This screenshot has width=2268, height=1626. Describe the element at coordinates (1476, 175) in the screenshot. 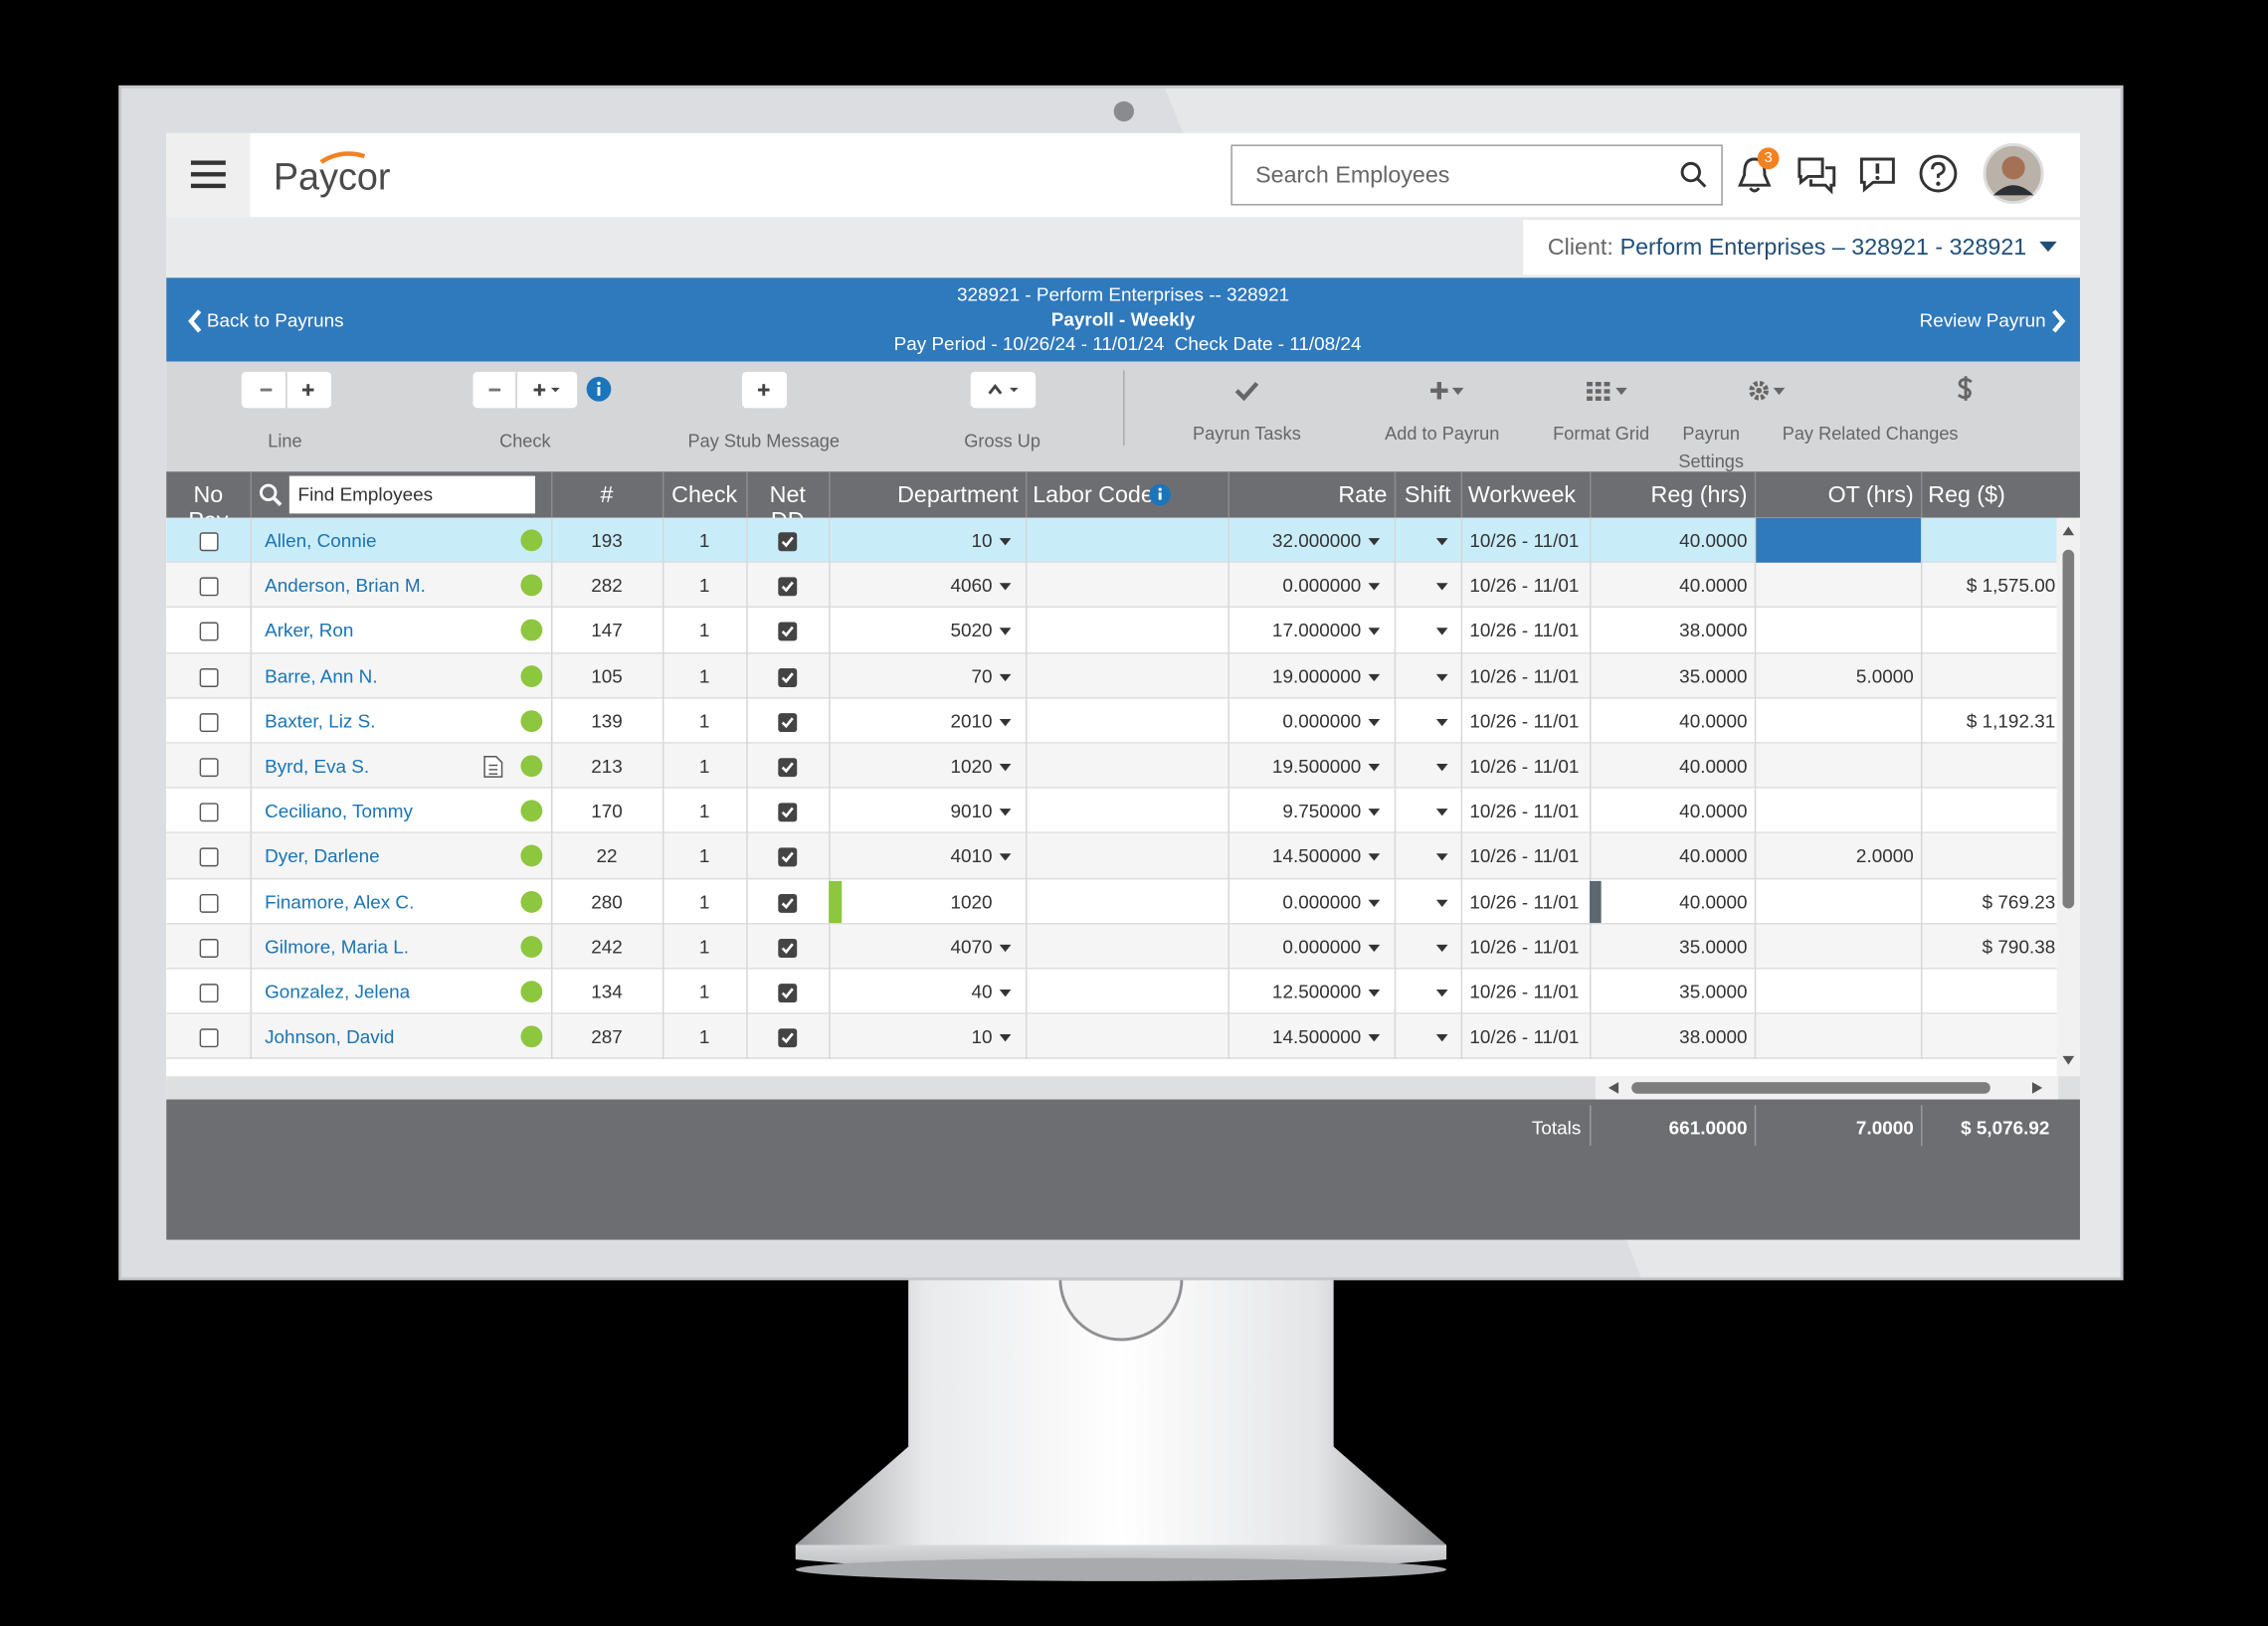

I see `search-box: Search Employees` at that location.